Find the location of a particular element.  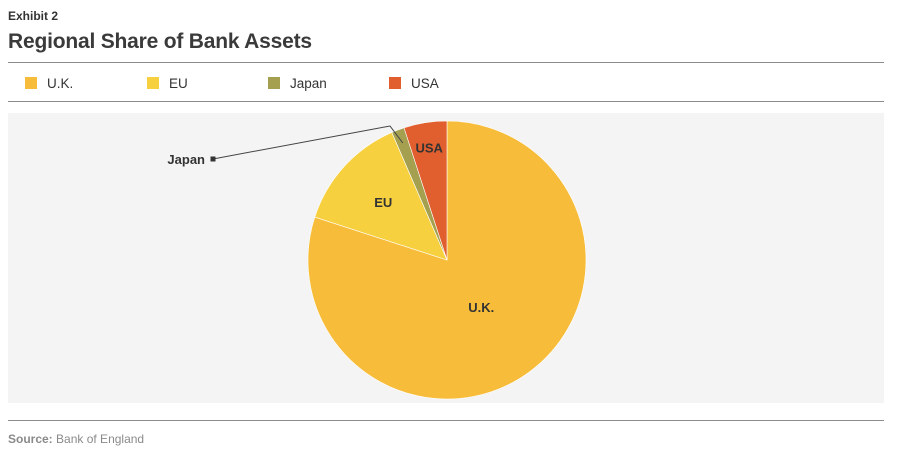

legend-label-uk: U.K. is located at coordinates (60, 83).